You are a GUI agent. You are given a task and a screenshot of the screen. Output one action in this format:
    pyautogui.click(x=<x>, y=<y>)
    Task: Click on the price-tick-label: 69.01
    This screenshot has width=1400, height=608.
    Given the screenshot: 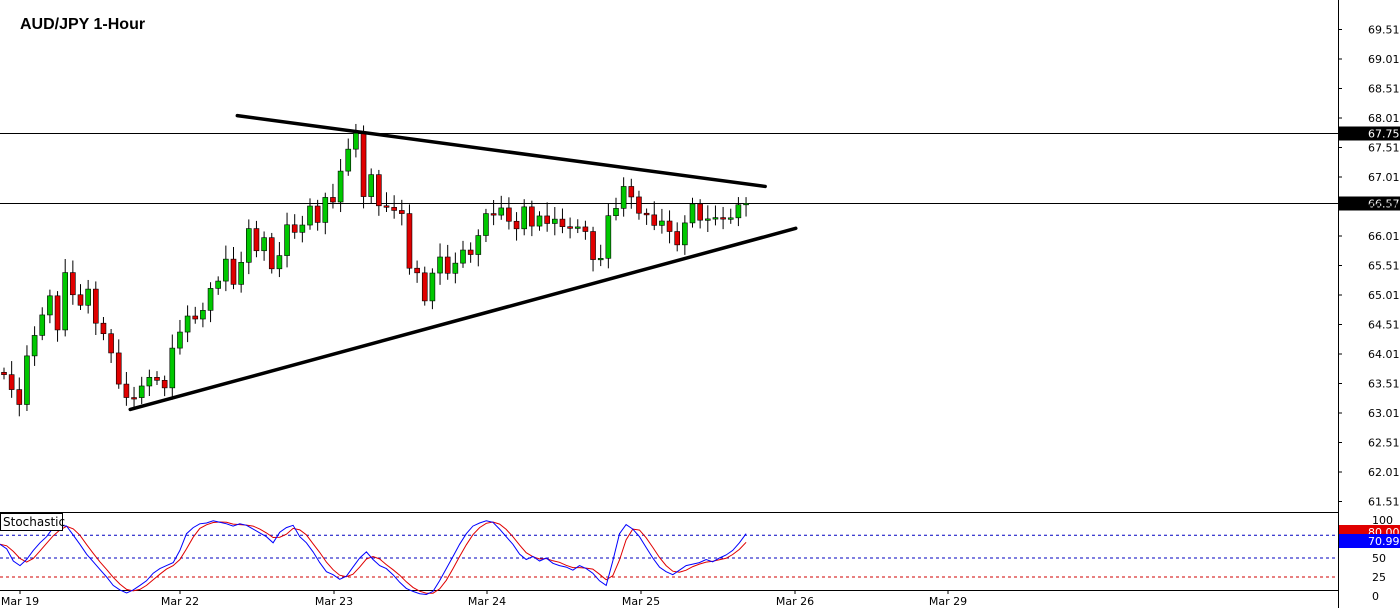 What is the action you would take?
    pyautogui.click(x=1384, y=59)
    